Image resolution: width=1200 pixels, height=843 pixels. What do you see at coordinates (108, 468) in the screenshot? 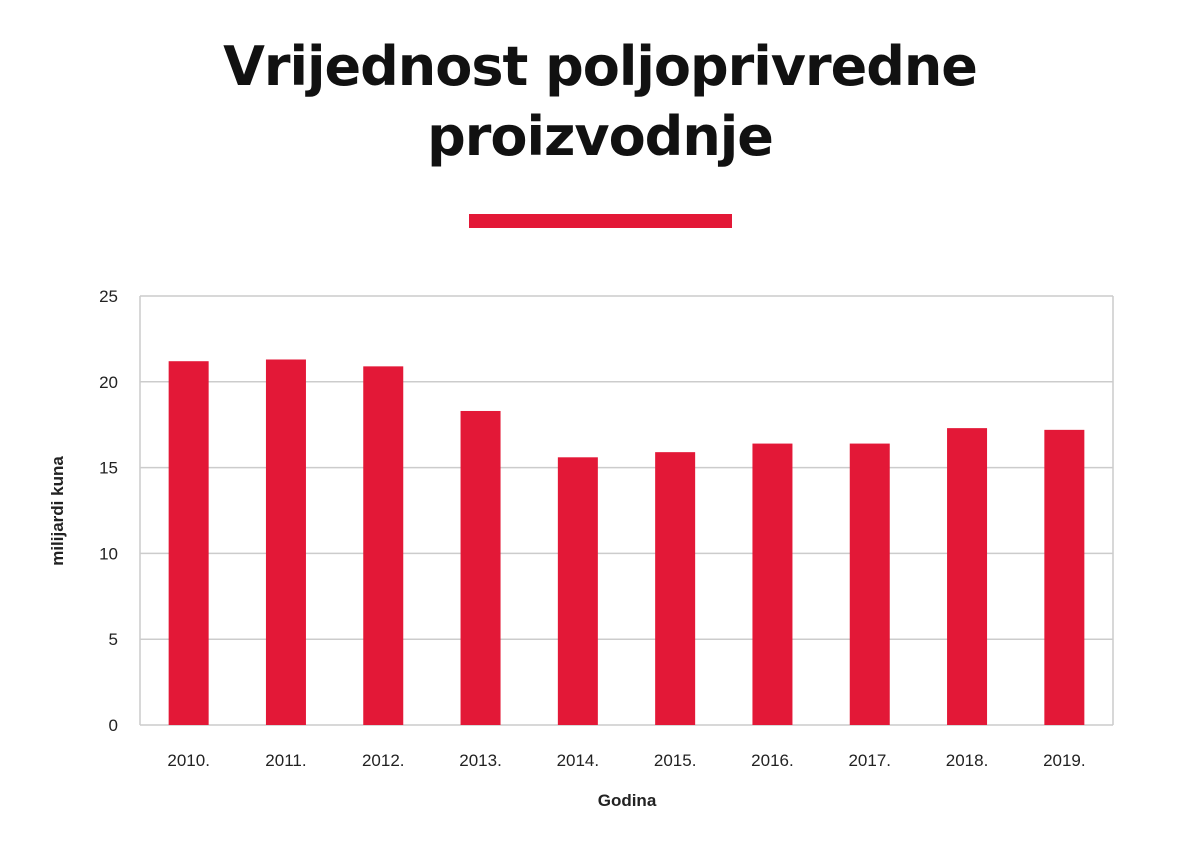
I see `y-tick-label: 15` at bounding box center [108, 468].